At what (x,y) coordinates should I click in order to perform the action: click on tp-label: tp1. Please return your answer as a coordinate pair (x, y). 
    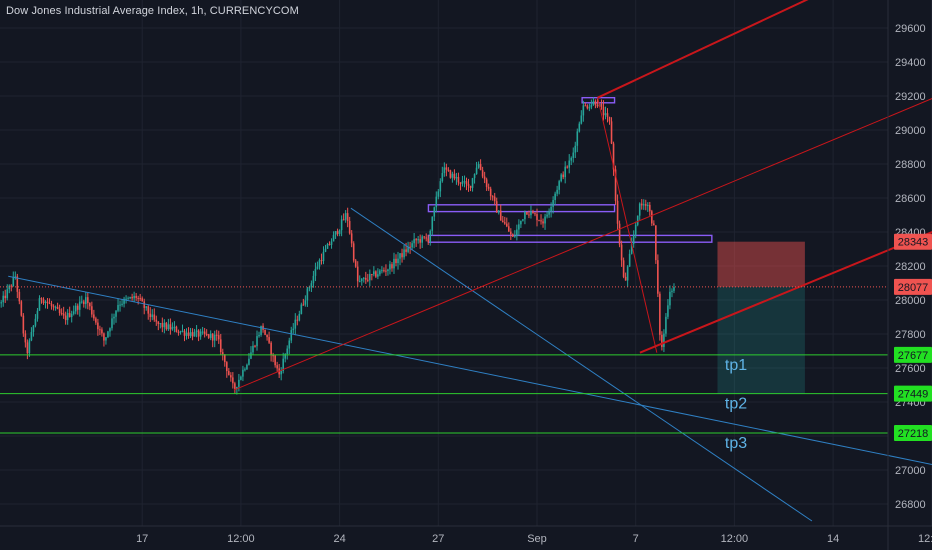
    Looking at the image, I should click on (736, 365).